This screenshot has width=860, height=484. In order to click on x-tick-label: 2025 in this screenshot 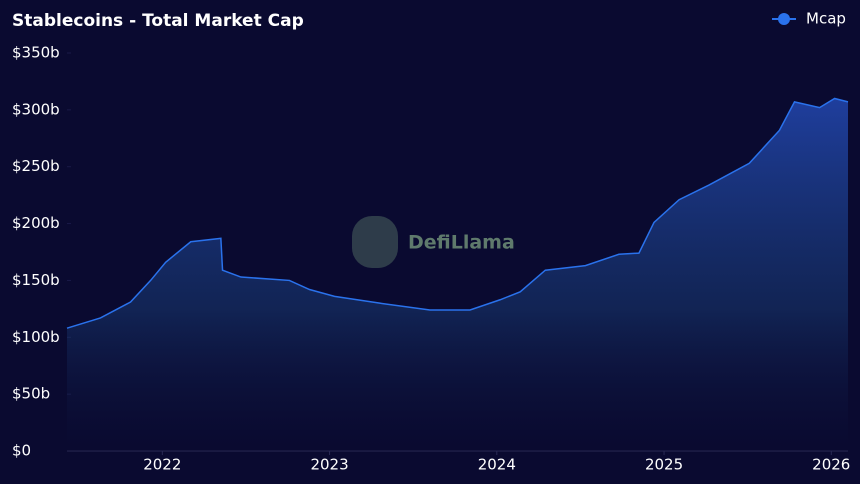, I will do `click(664, 465)`.